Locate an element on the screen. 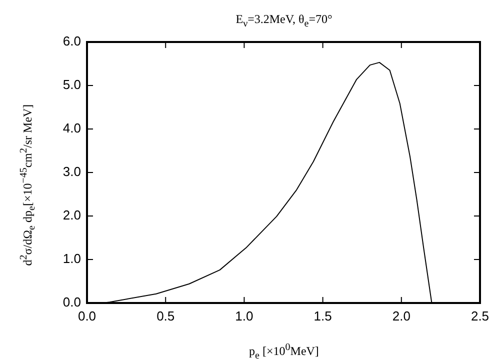 The image size is (504, 360). x-tick-label: 2.0 is located at coordinates (401, 316).